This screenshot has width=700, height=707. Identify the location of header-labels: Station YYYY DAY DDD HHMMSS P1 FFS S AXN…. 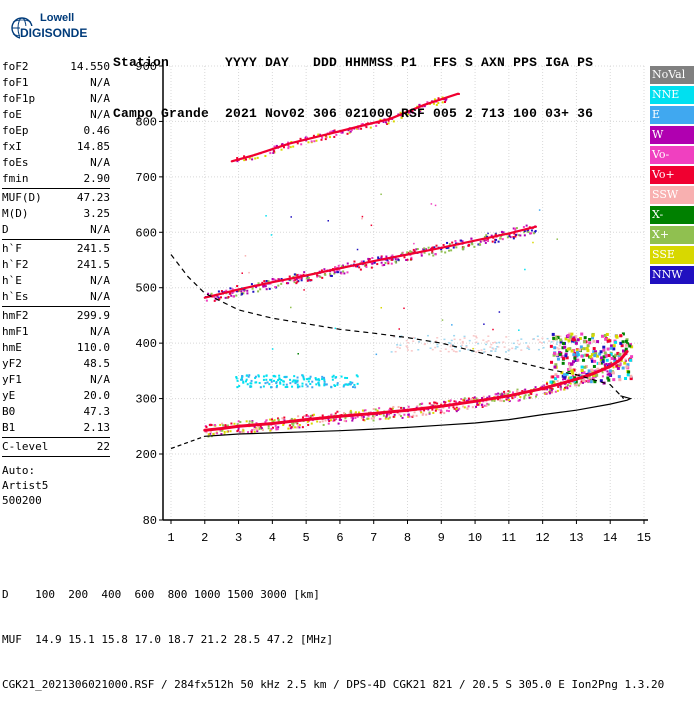
(353, 62).